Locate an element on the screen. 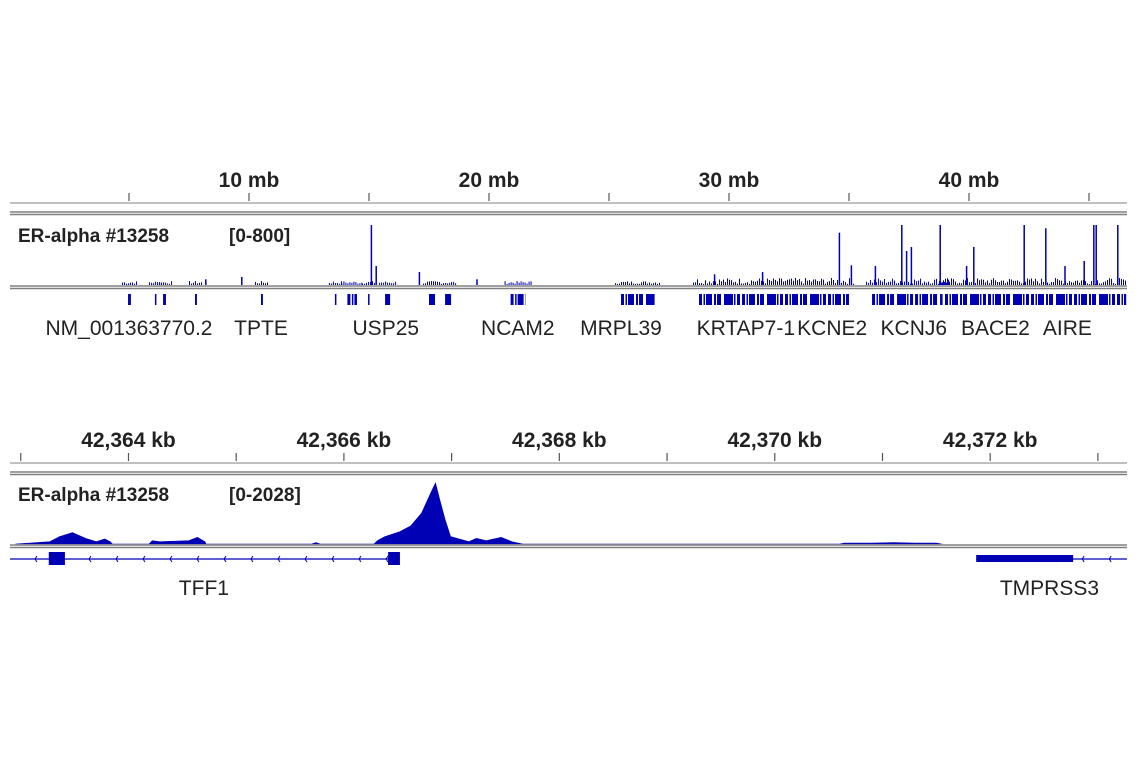 The image size is (1141, 768). gene-track: TFF1 TMPRSS3 is located at coordinates (568, 576).